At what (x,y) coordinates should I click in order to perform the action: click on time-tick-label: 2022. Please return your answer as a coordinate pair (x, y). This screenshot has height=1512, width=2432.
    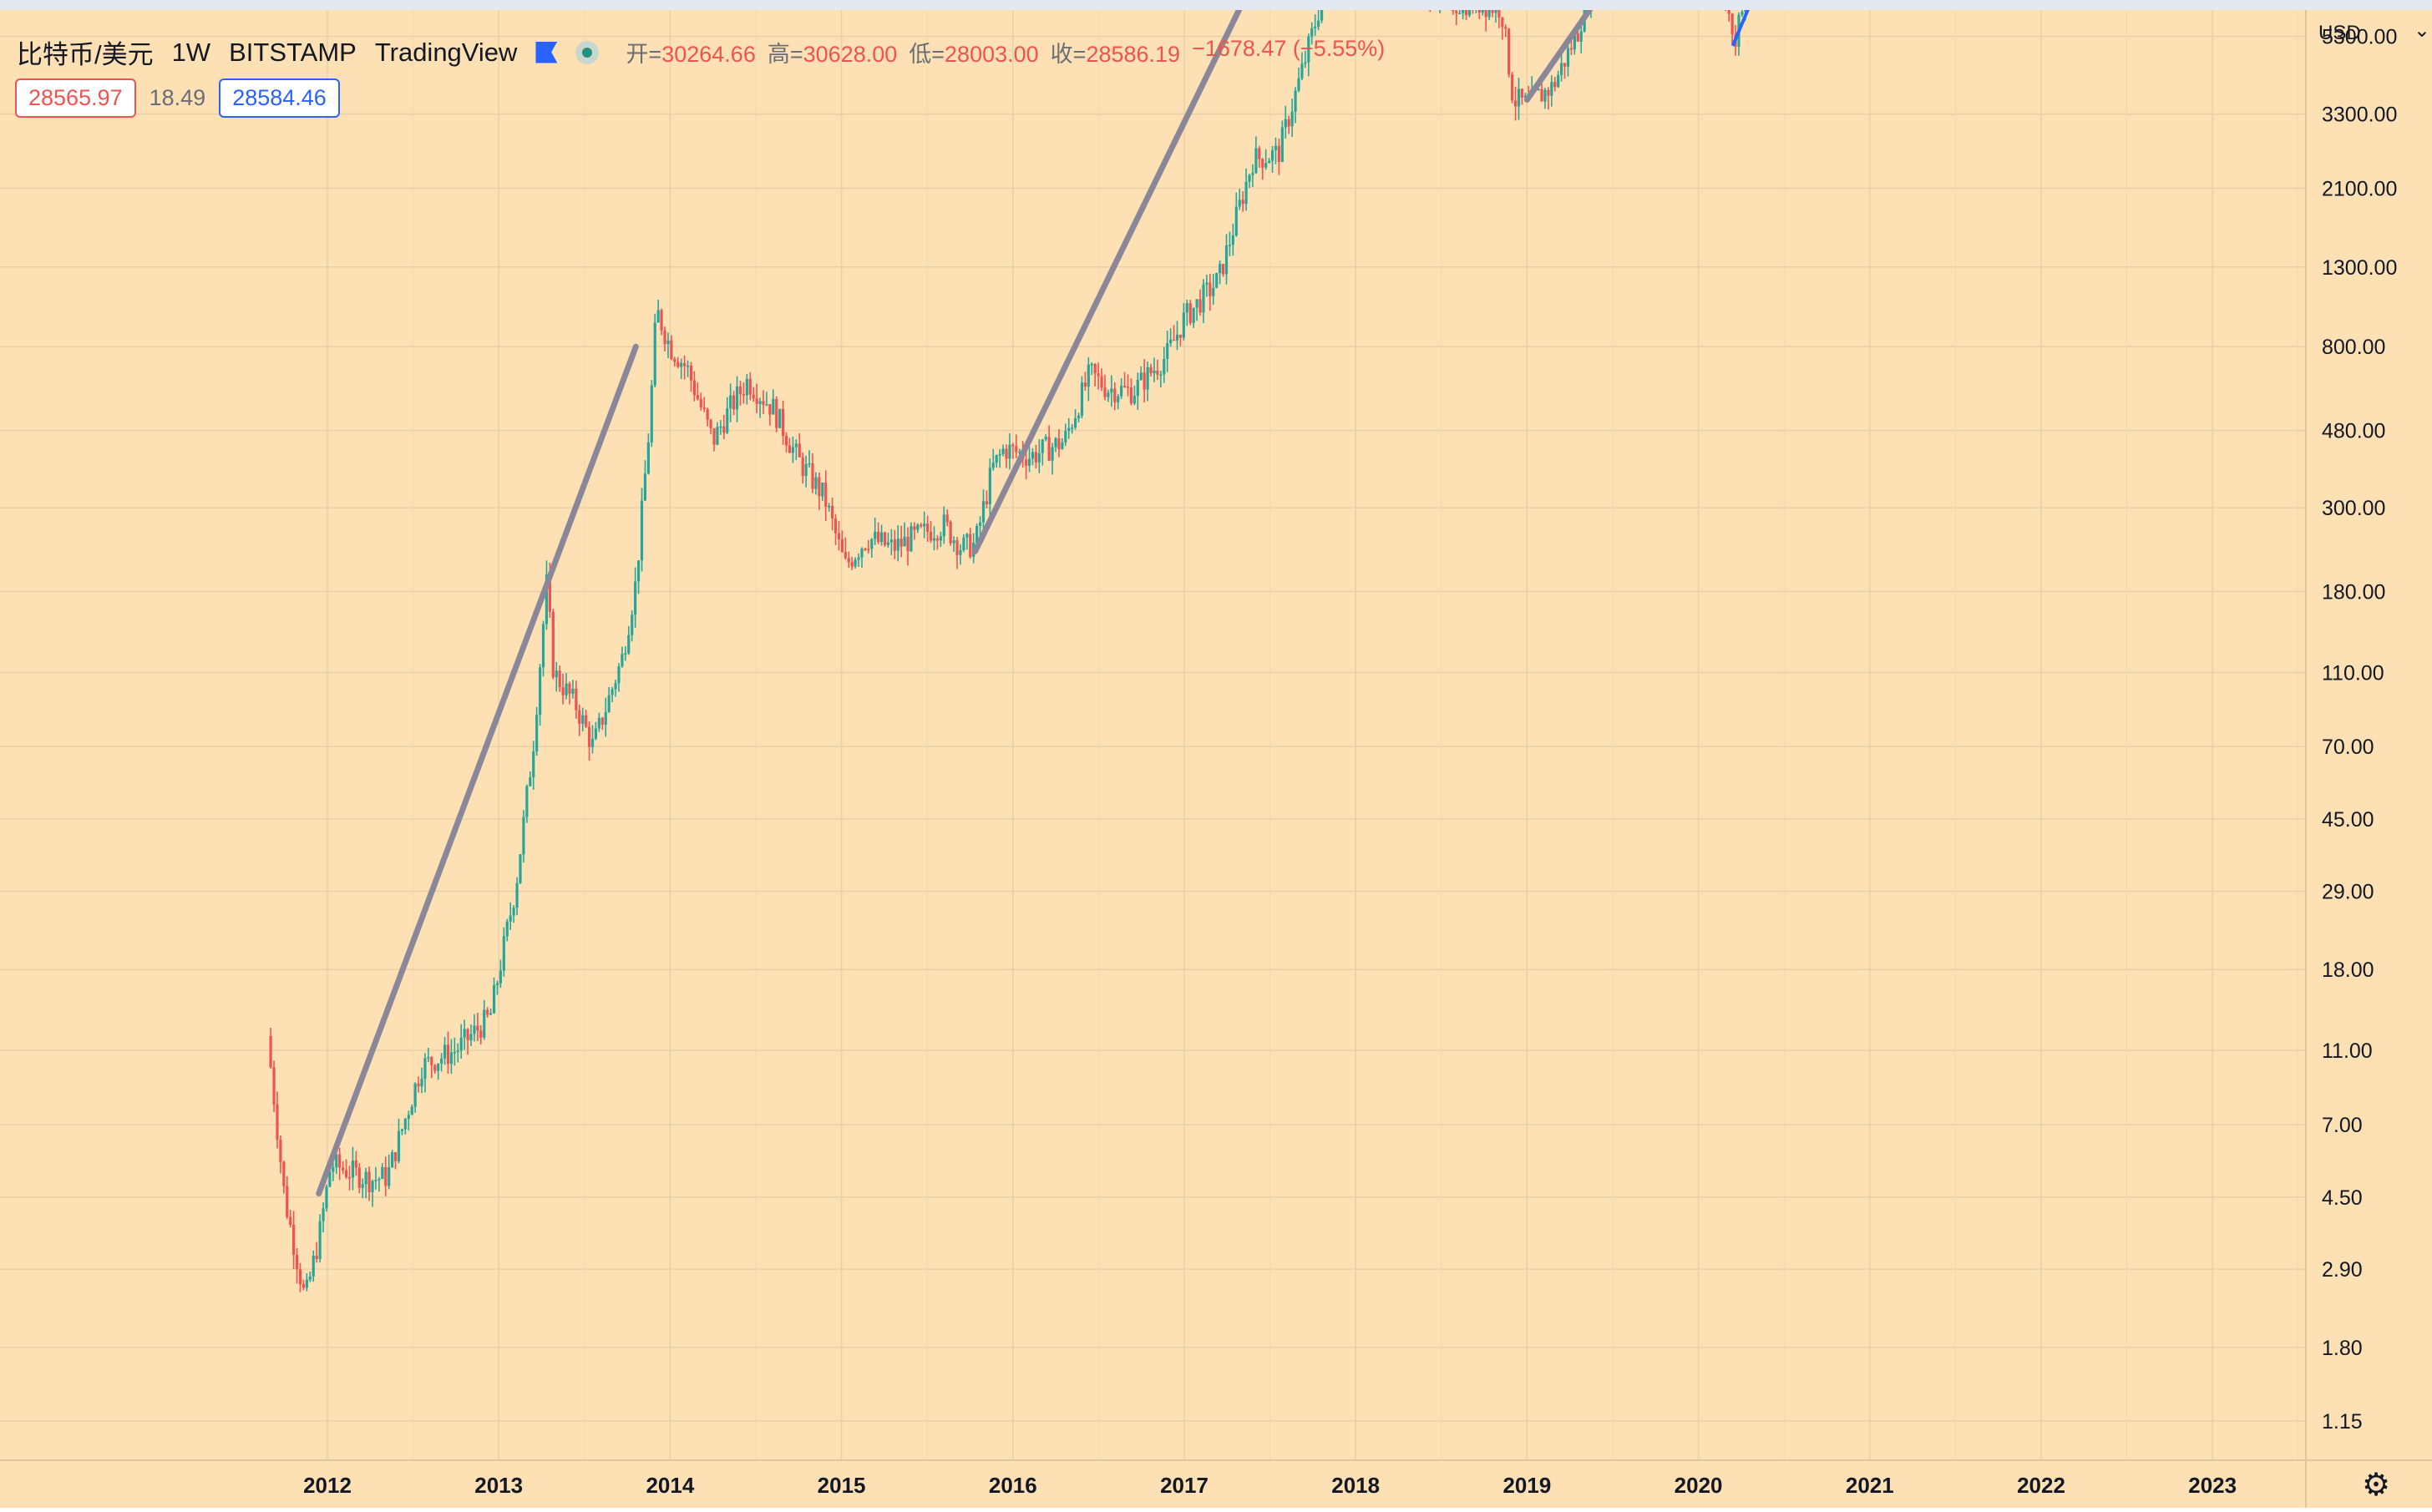
    Looking at the image, I should click on (2041, 1486).